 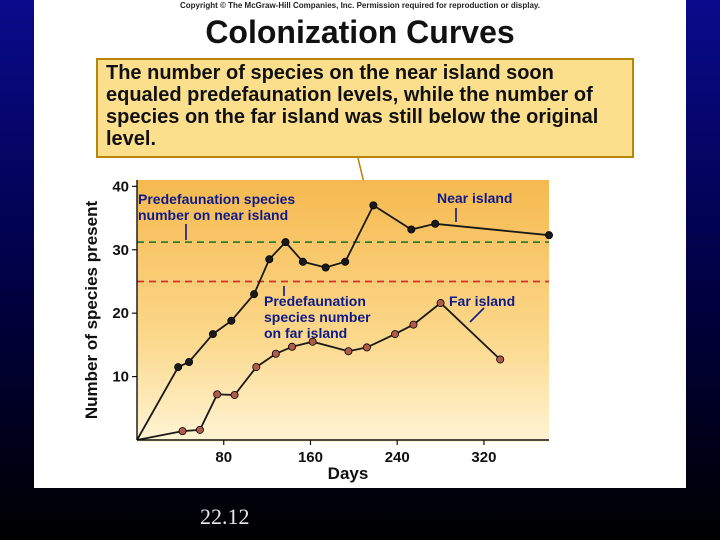 What do you see at coordinates (310, 457) in the screenshot?
I see `x-tick-label: 160` at bounding box center [310, 457].